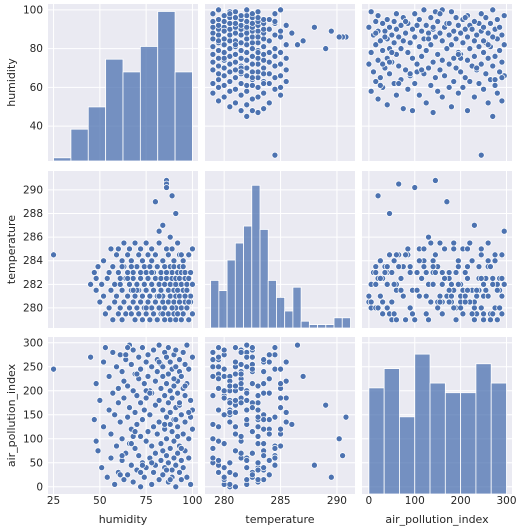  What do you see at coordinates (279, 519) in the screenshot?
I see `x-axis-label-temp: temperature` at bounding box center [279, 519].